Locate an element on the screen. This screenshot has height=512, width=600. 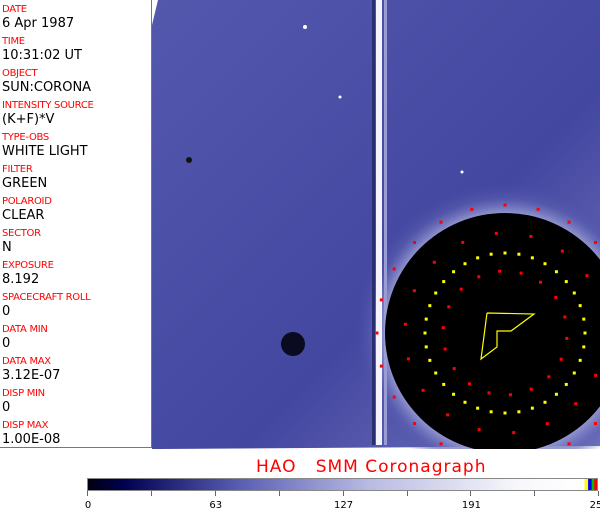
field-value: SUN:CORONA is located at coordinates (47, 87).